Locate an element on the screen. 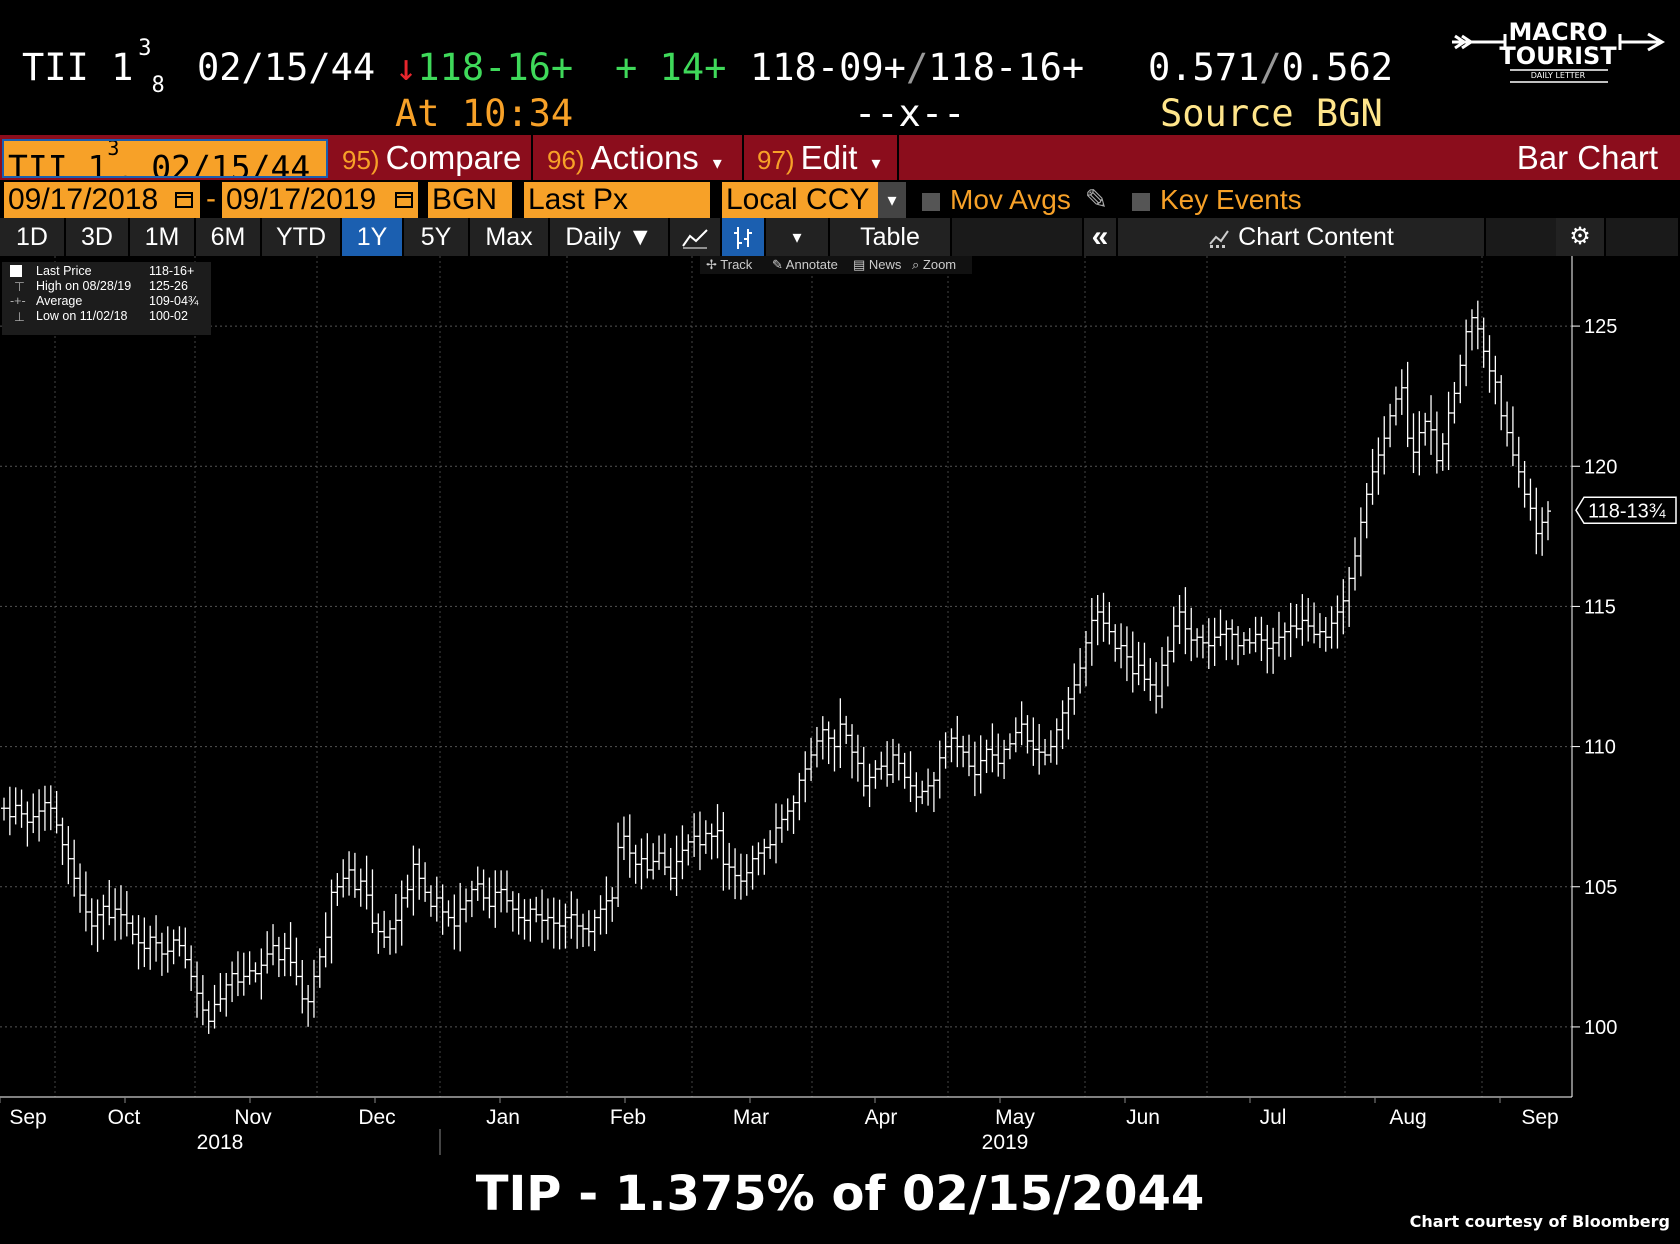  mov-avgs-toggle: Mov Avgs ✎ is located at coordinates (1015, 200).